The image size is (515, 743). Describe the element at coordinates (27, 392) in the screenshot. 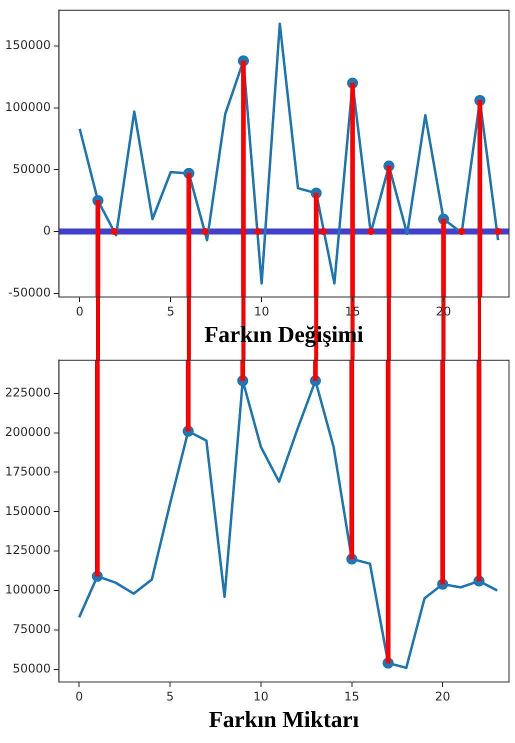

I see `y-tick-label: 225000` at that location.